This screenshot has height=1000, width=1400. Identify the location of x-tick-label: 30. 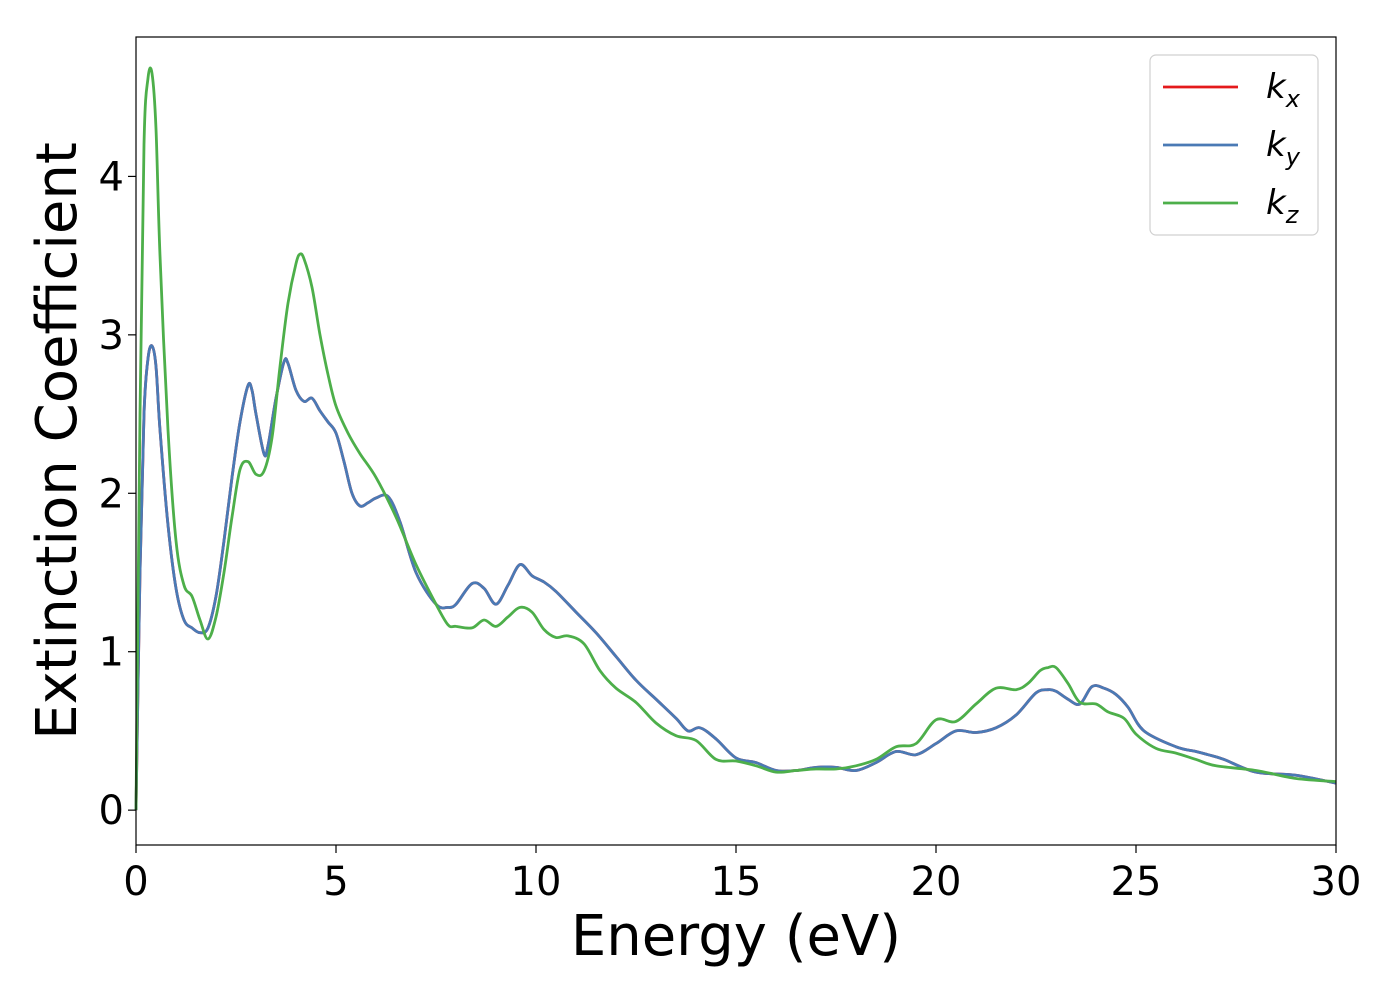
(1336, 882).